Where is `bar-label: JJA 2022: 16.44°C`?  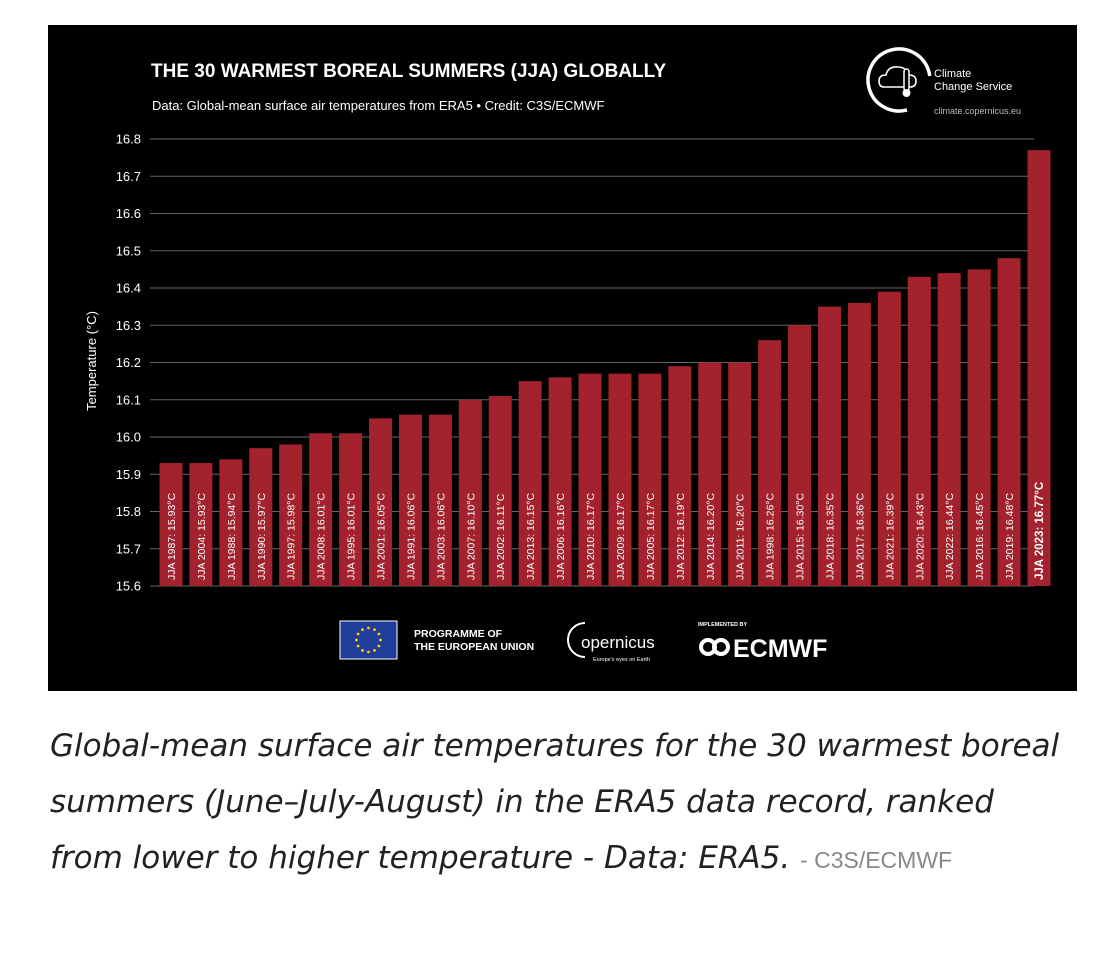 bar-label: JJA 2022: 16.44°C is located at coordinates (950, 536).